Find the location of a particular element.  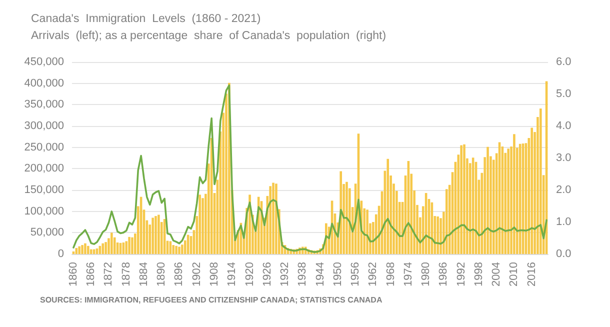

x-tick-label: 1998 is located at coordinates (478, 274).